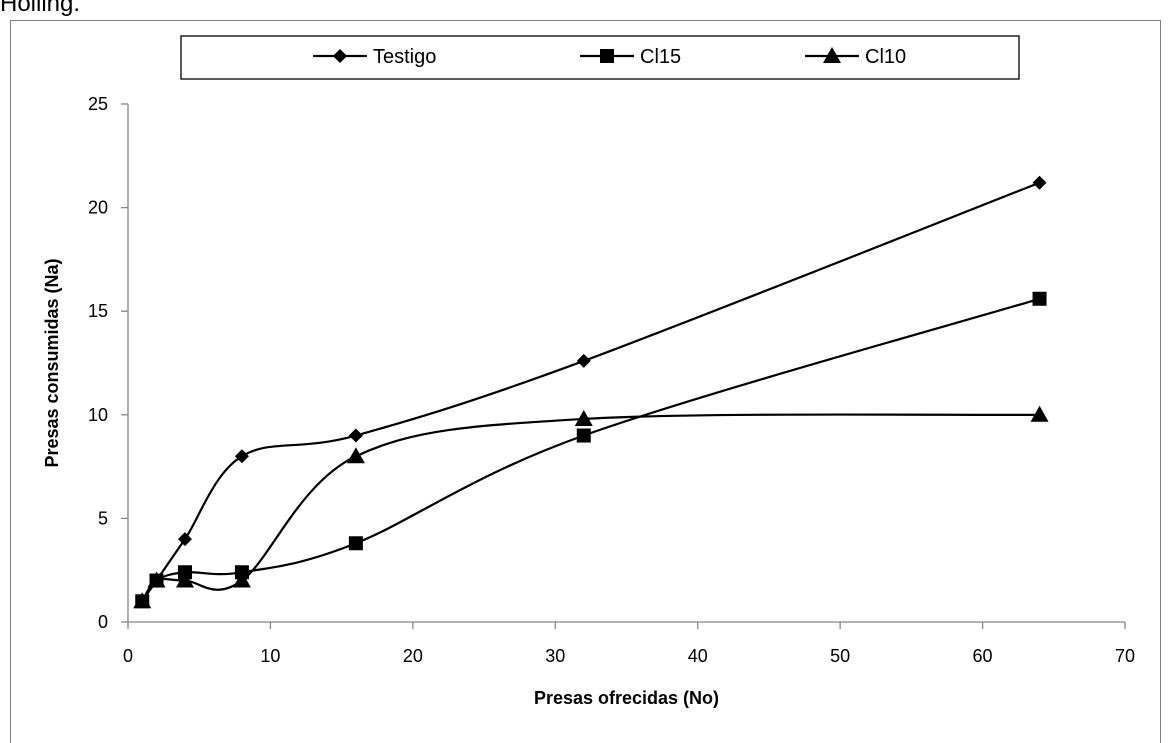 Image resolution: width=1173 pixels, height=743 pixels. I want to click on legend-label-cl15: Cl15, so click(660, 57).